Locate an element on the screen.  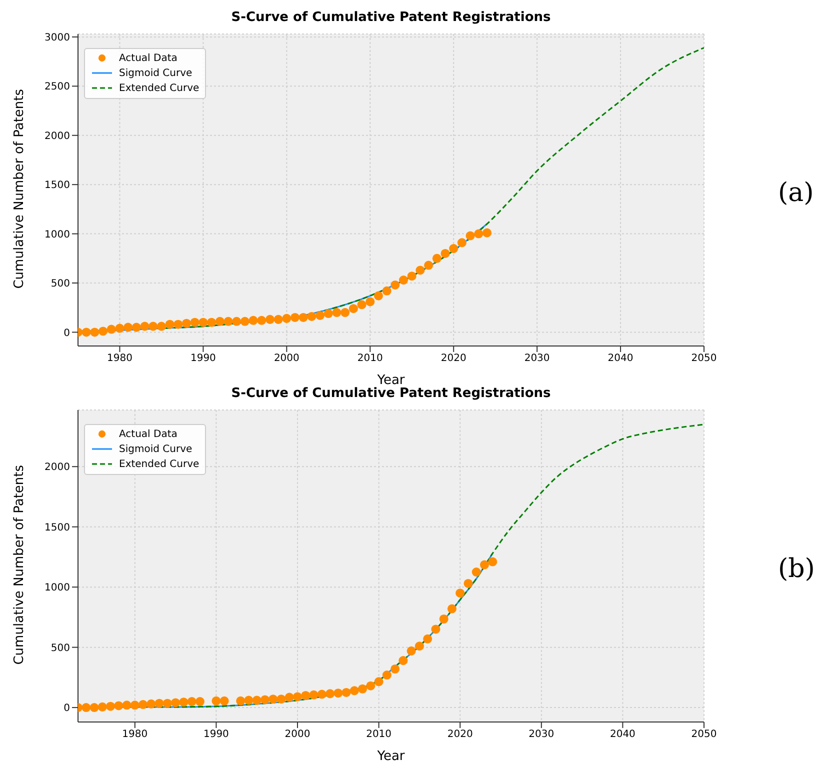
y-tick-label: 2500 is located at coordinates (57, 87).